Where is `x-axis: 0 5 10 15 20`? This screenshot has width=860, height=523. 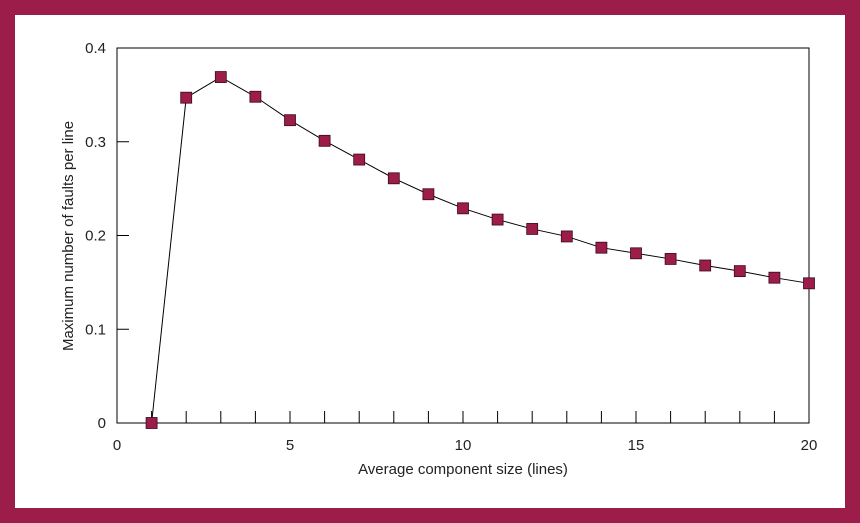
x-axis: 0 5 10 15 20 is located at coordinates (465, 432).